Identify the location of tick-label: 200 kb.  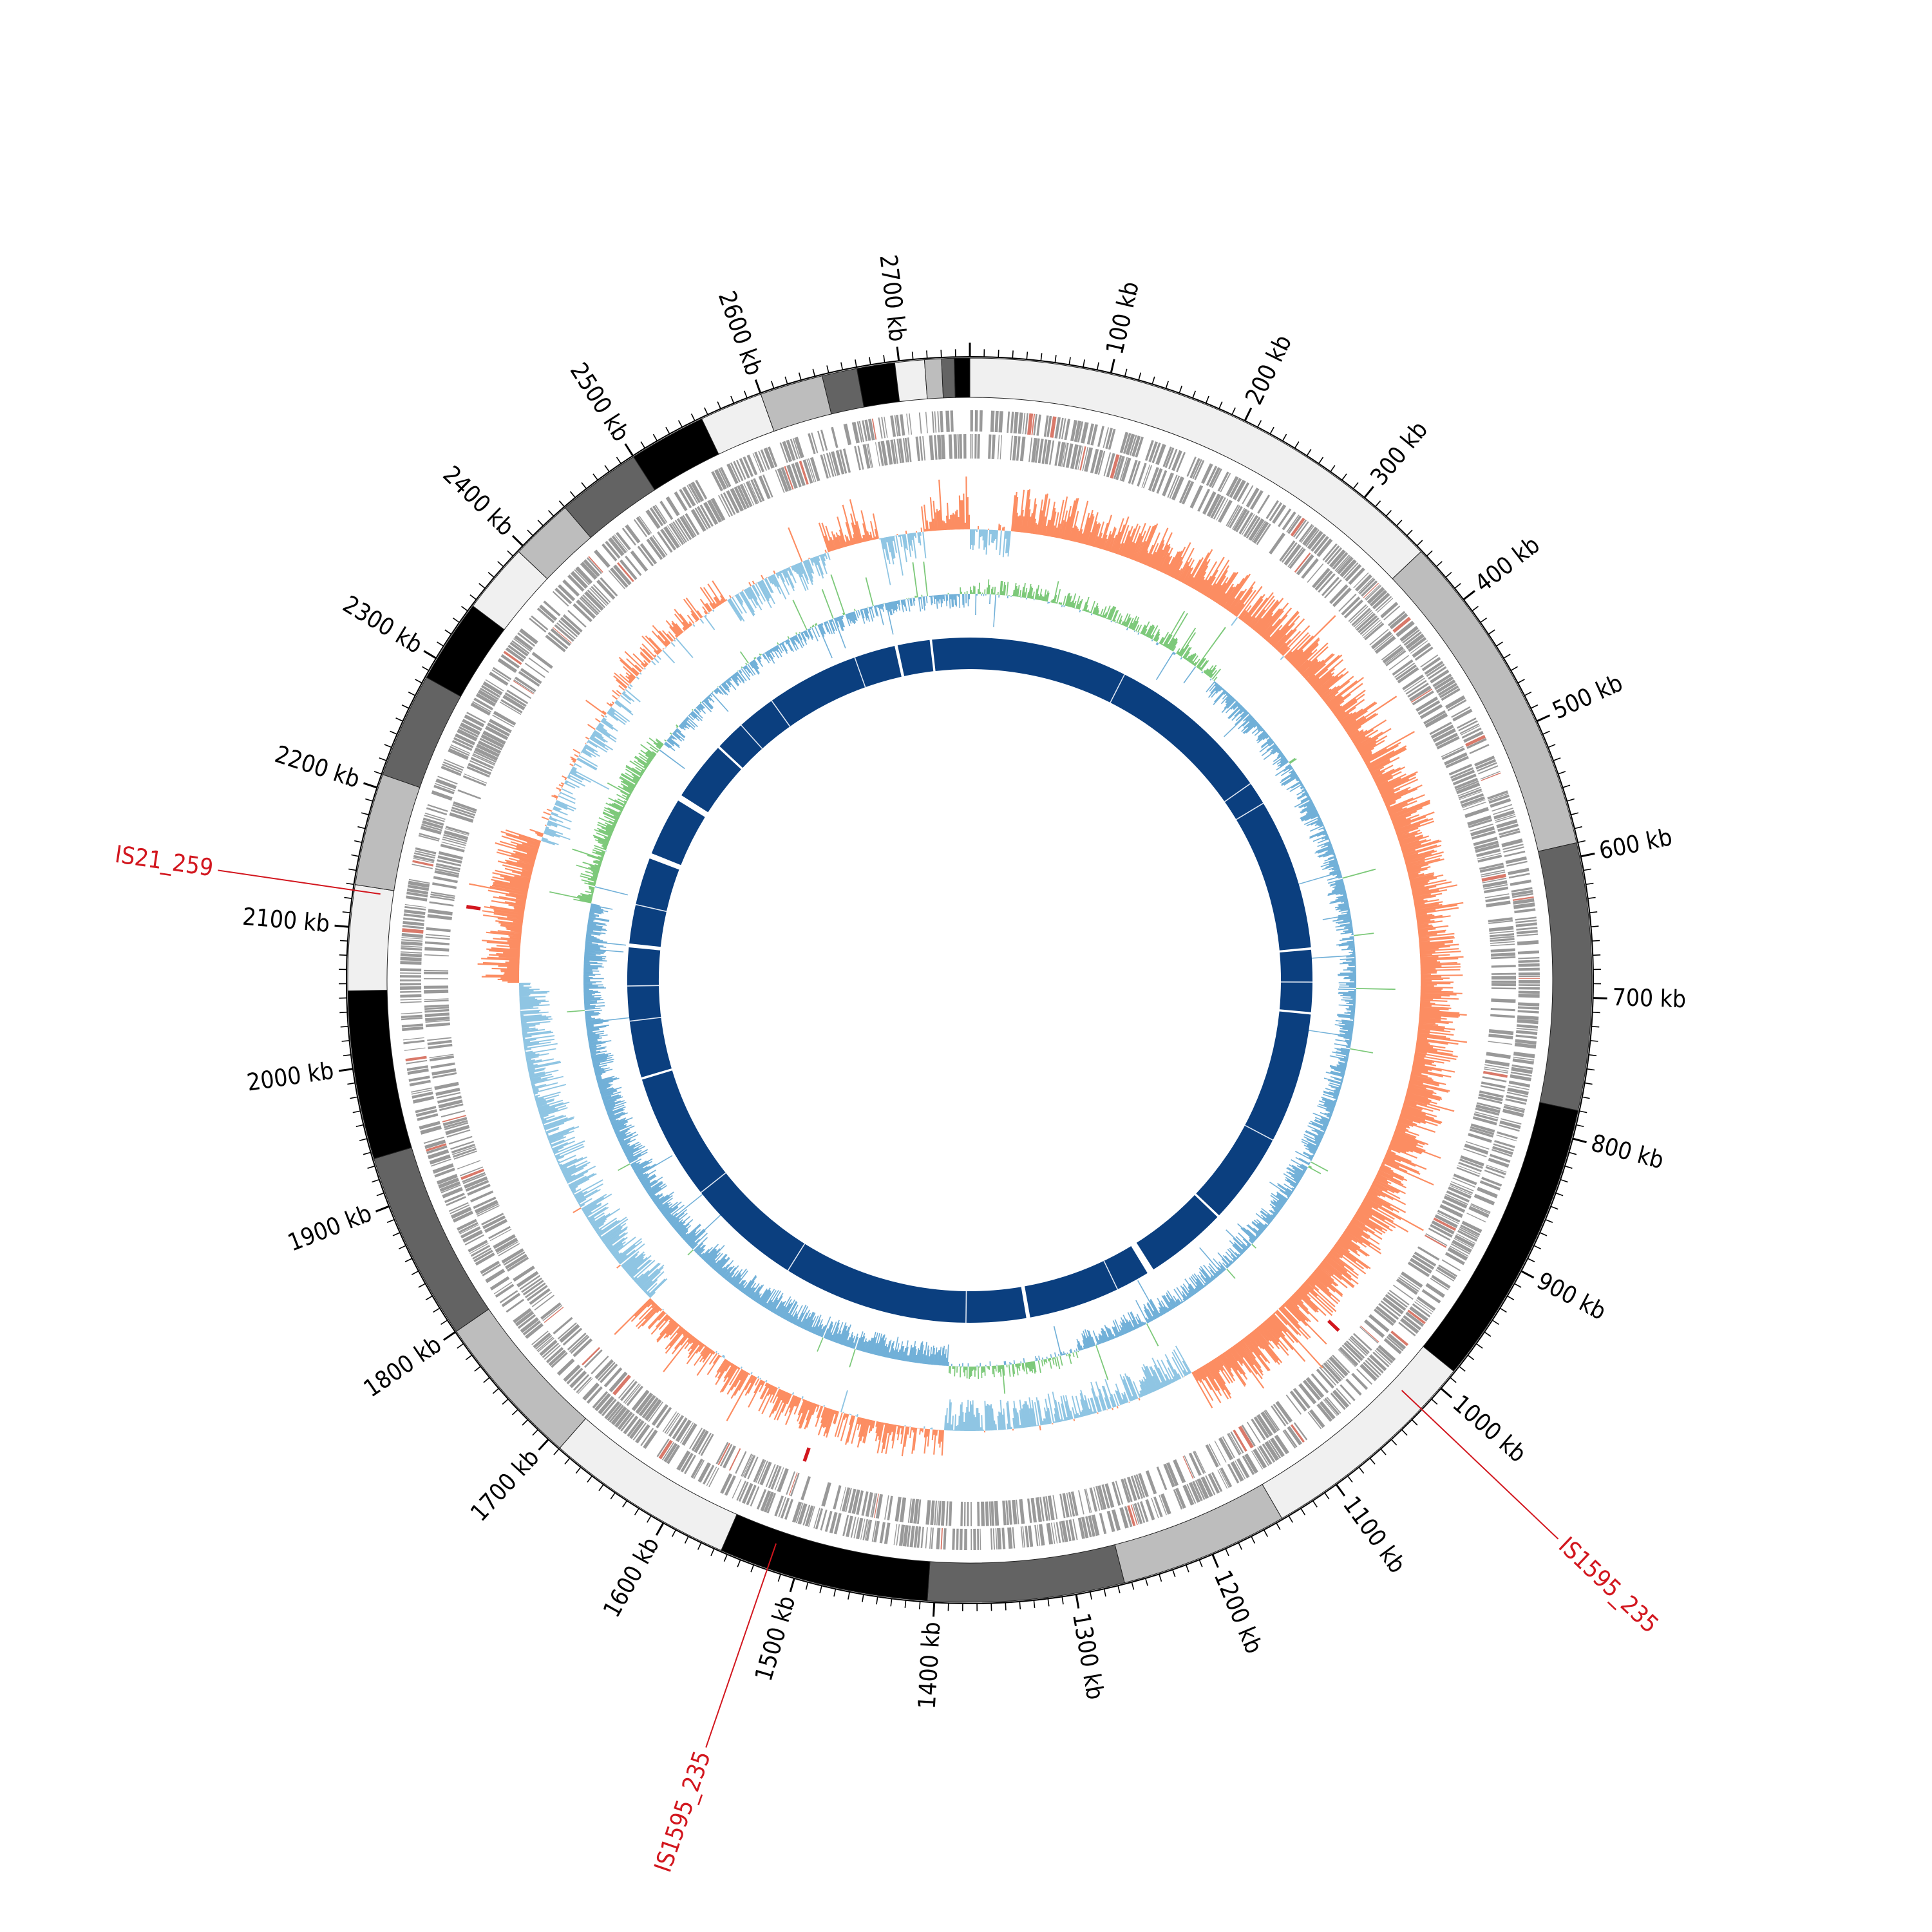
(1268, 369).